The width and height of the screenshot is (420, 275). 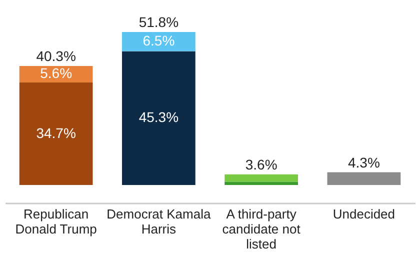 What do you see at coordinates (159, 221) in the screenshot?
I see `x-tick-label: Democrat Kamala Harris` at bounding box center [159, 221].